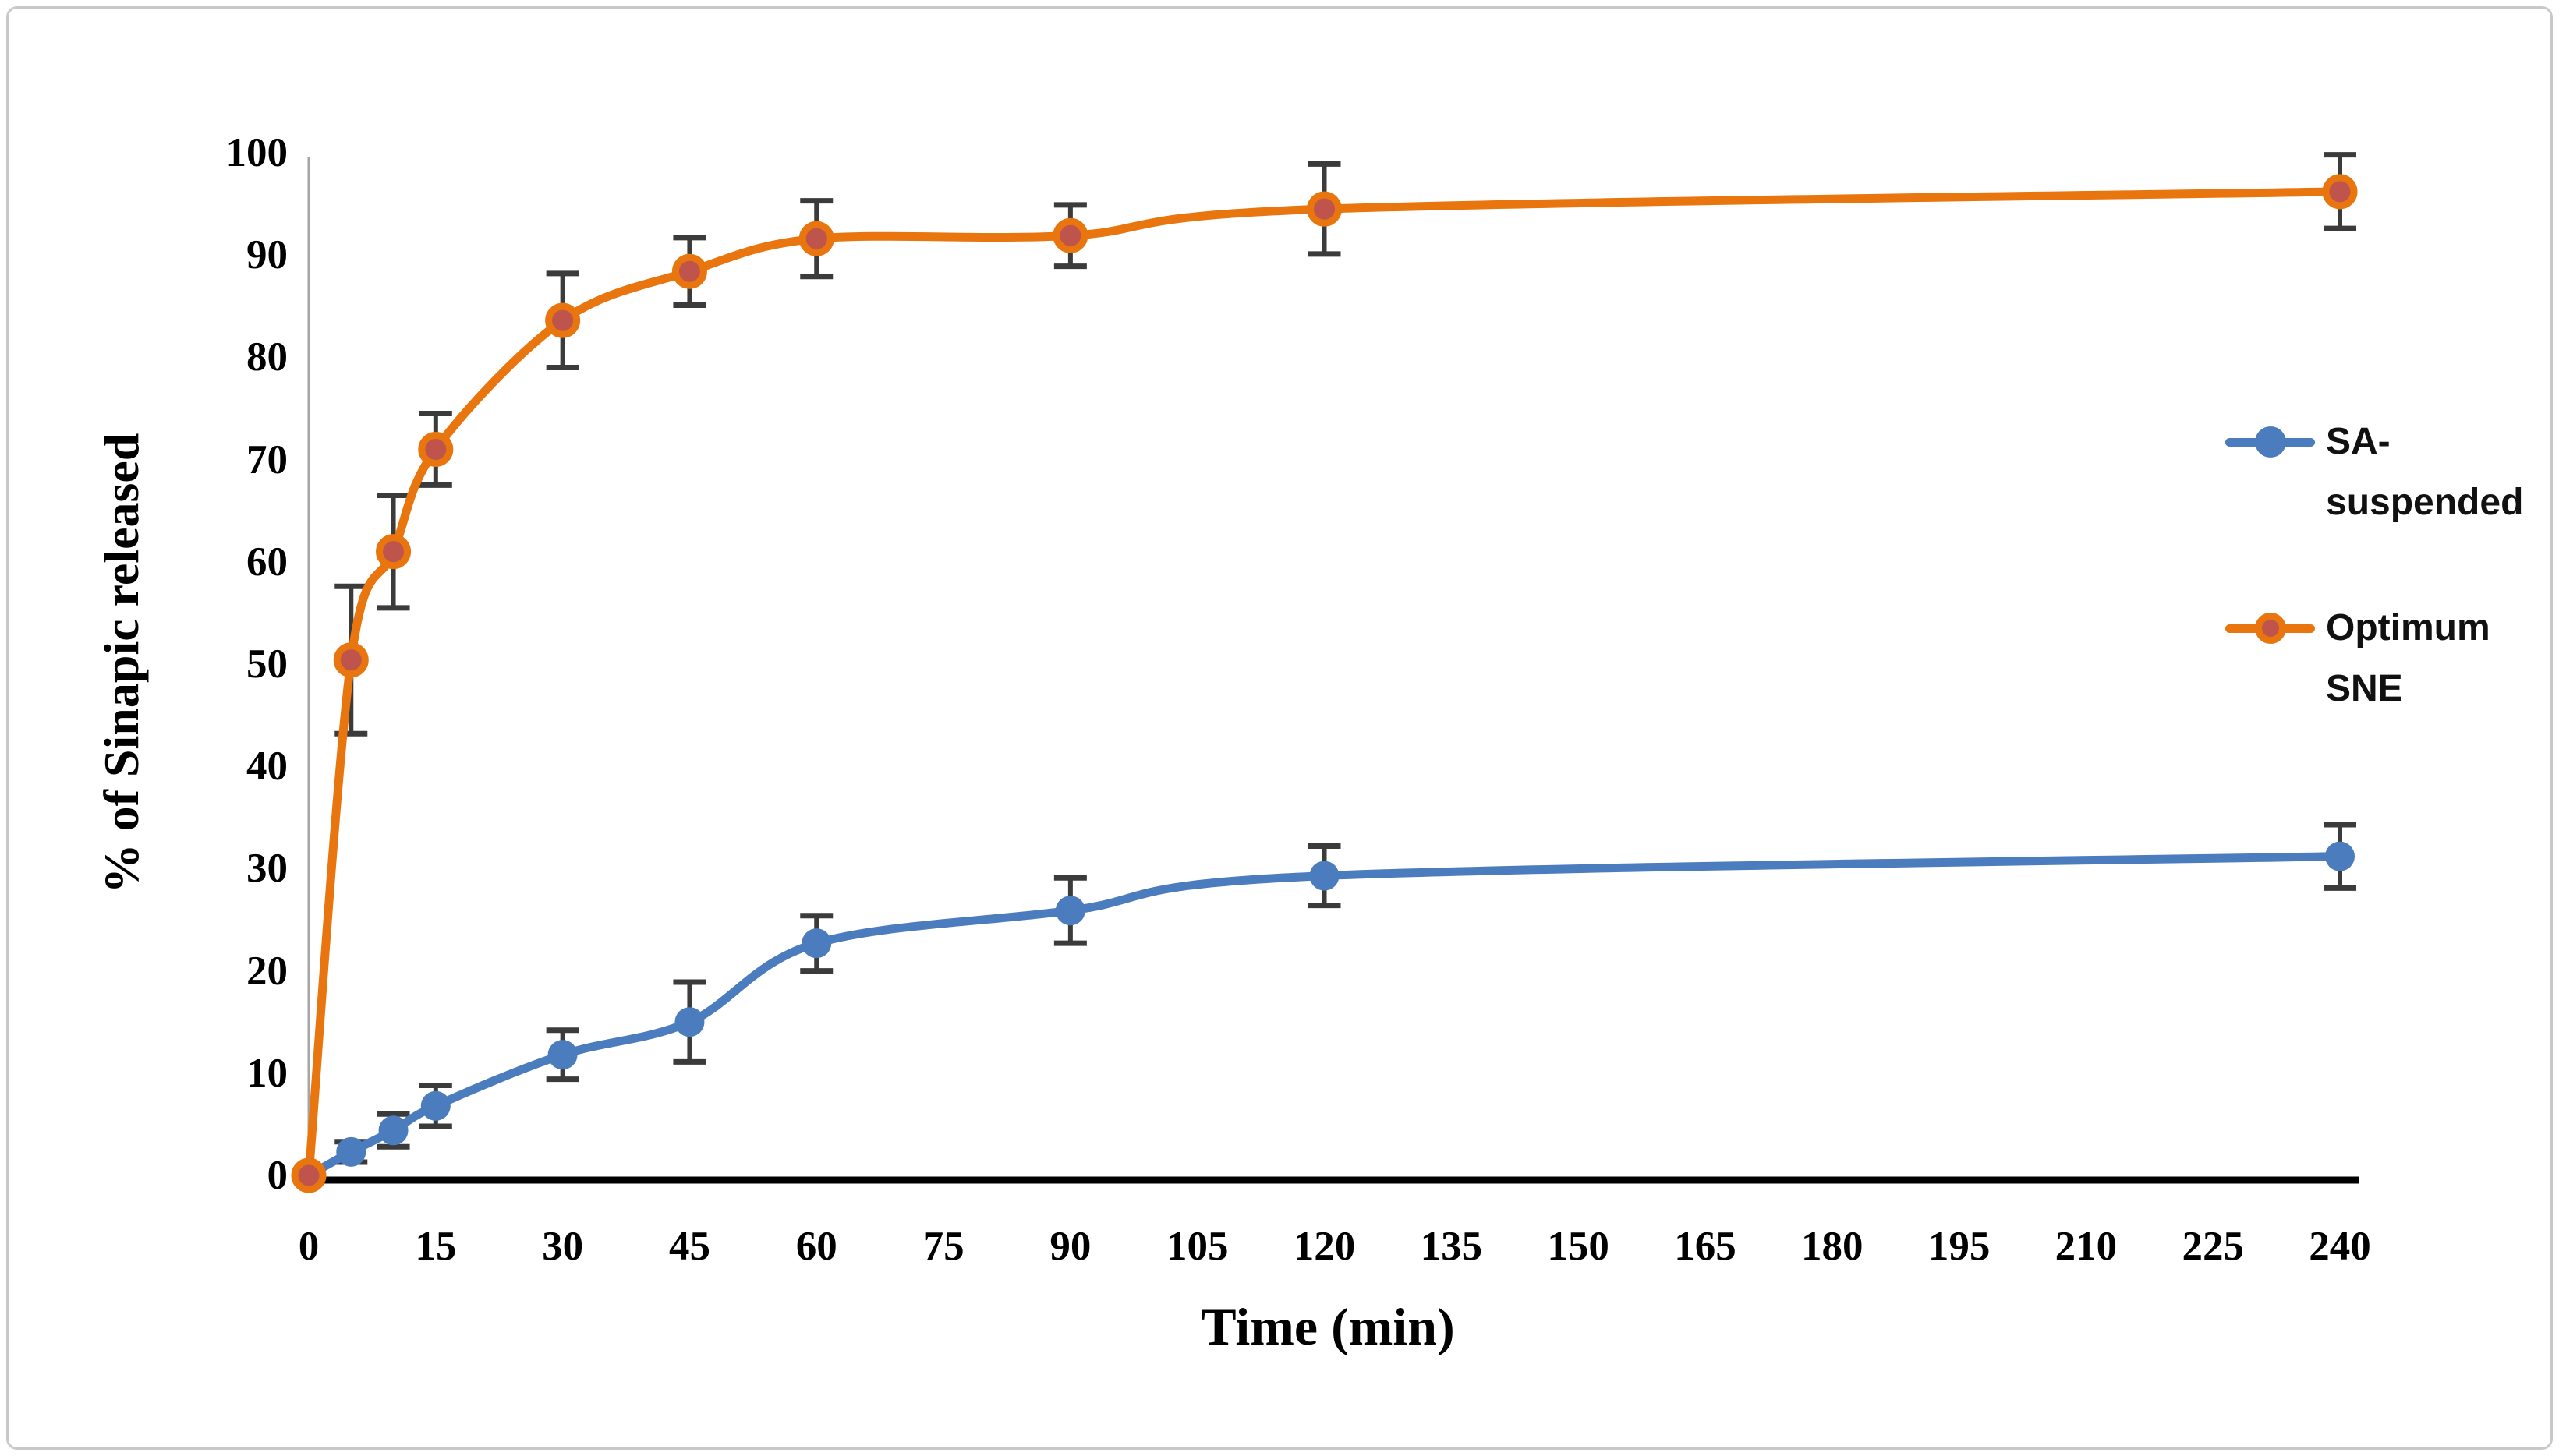 The width and height of the screenshot is (2559, 1456). I want to click on y-tick-label: 70, so click(267, 459).